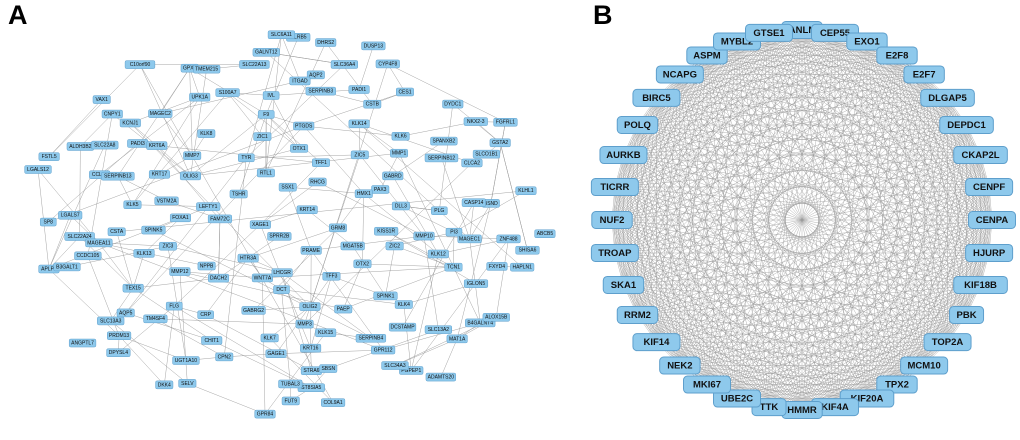  What do you see at coordinates (186, 360) in the screenshot?
I see `network-node: UGT1A10` at bounding box center [186, 360].